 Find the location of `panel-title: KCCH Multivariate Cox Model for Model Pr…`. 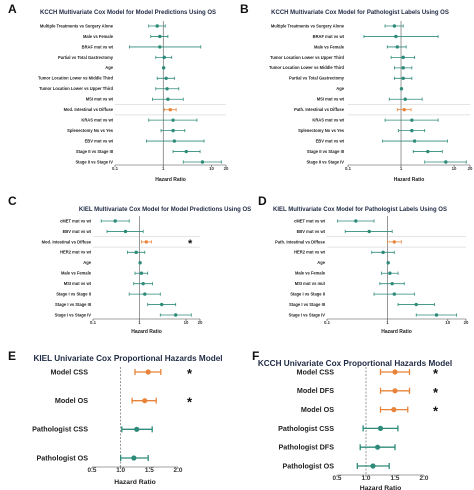

panel-title: KCCH Multivariate Cox Model for Model Pr… is located at coordinates (128, 13).